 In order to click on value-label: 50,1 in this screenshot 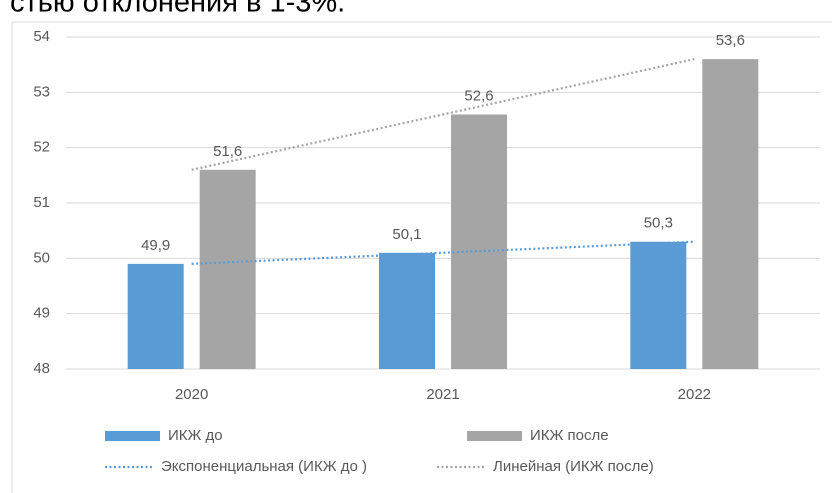, I will do `click(406, 234)`.